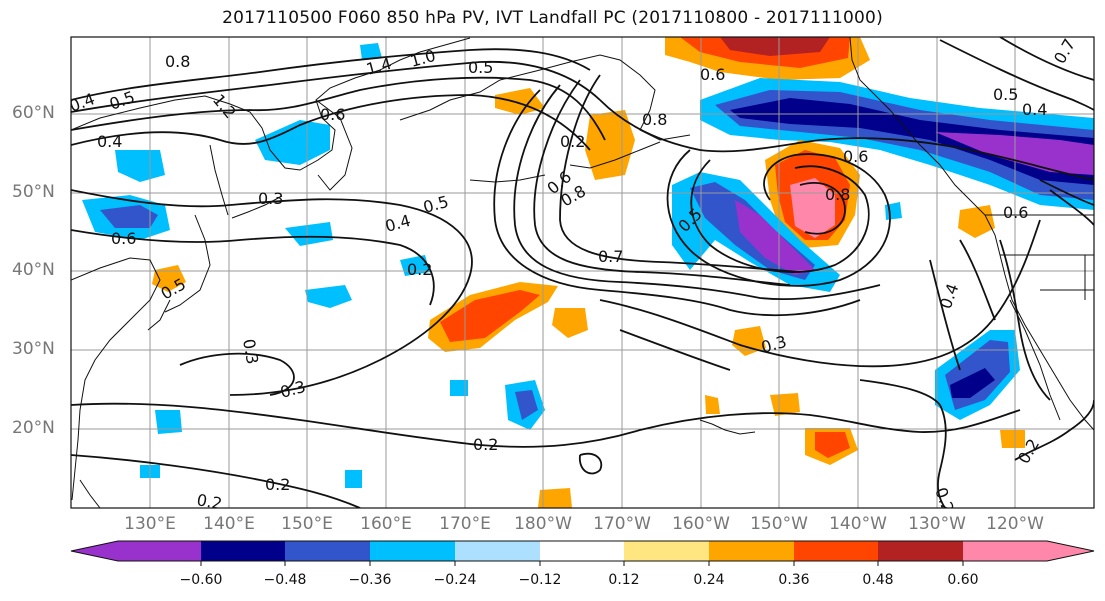 The width and height of the screenshot is (1105, 601). I want to click on lat-tick-label: 40°N, so click(33, 270).